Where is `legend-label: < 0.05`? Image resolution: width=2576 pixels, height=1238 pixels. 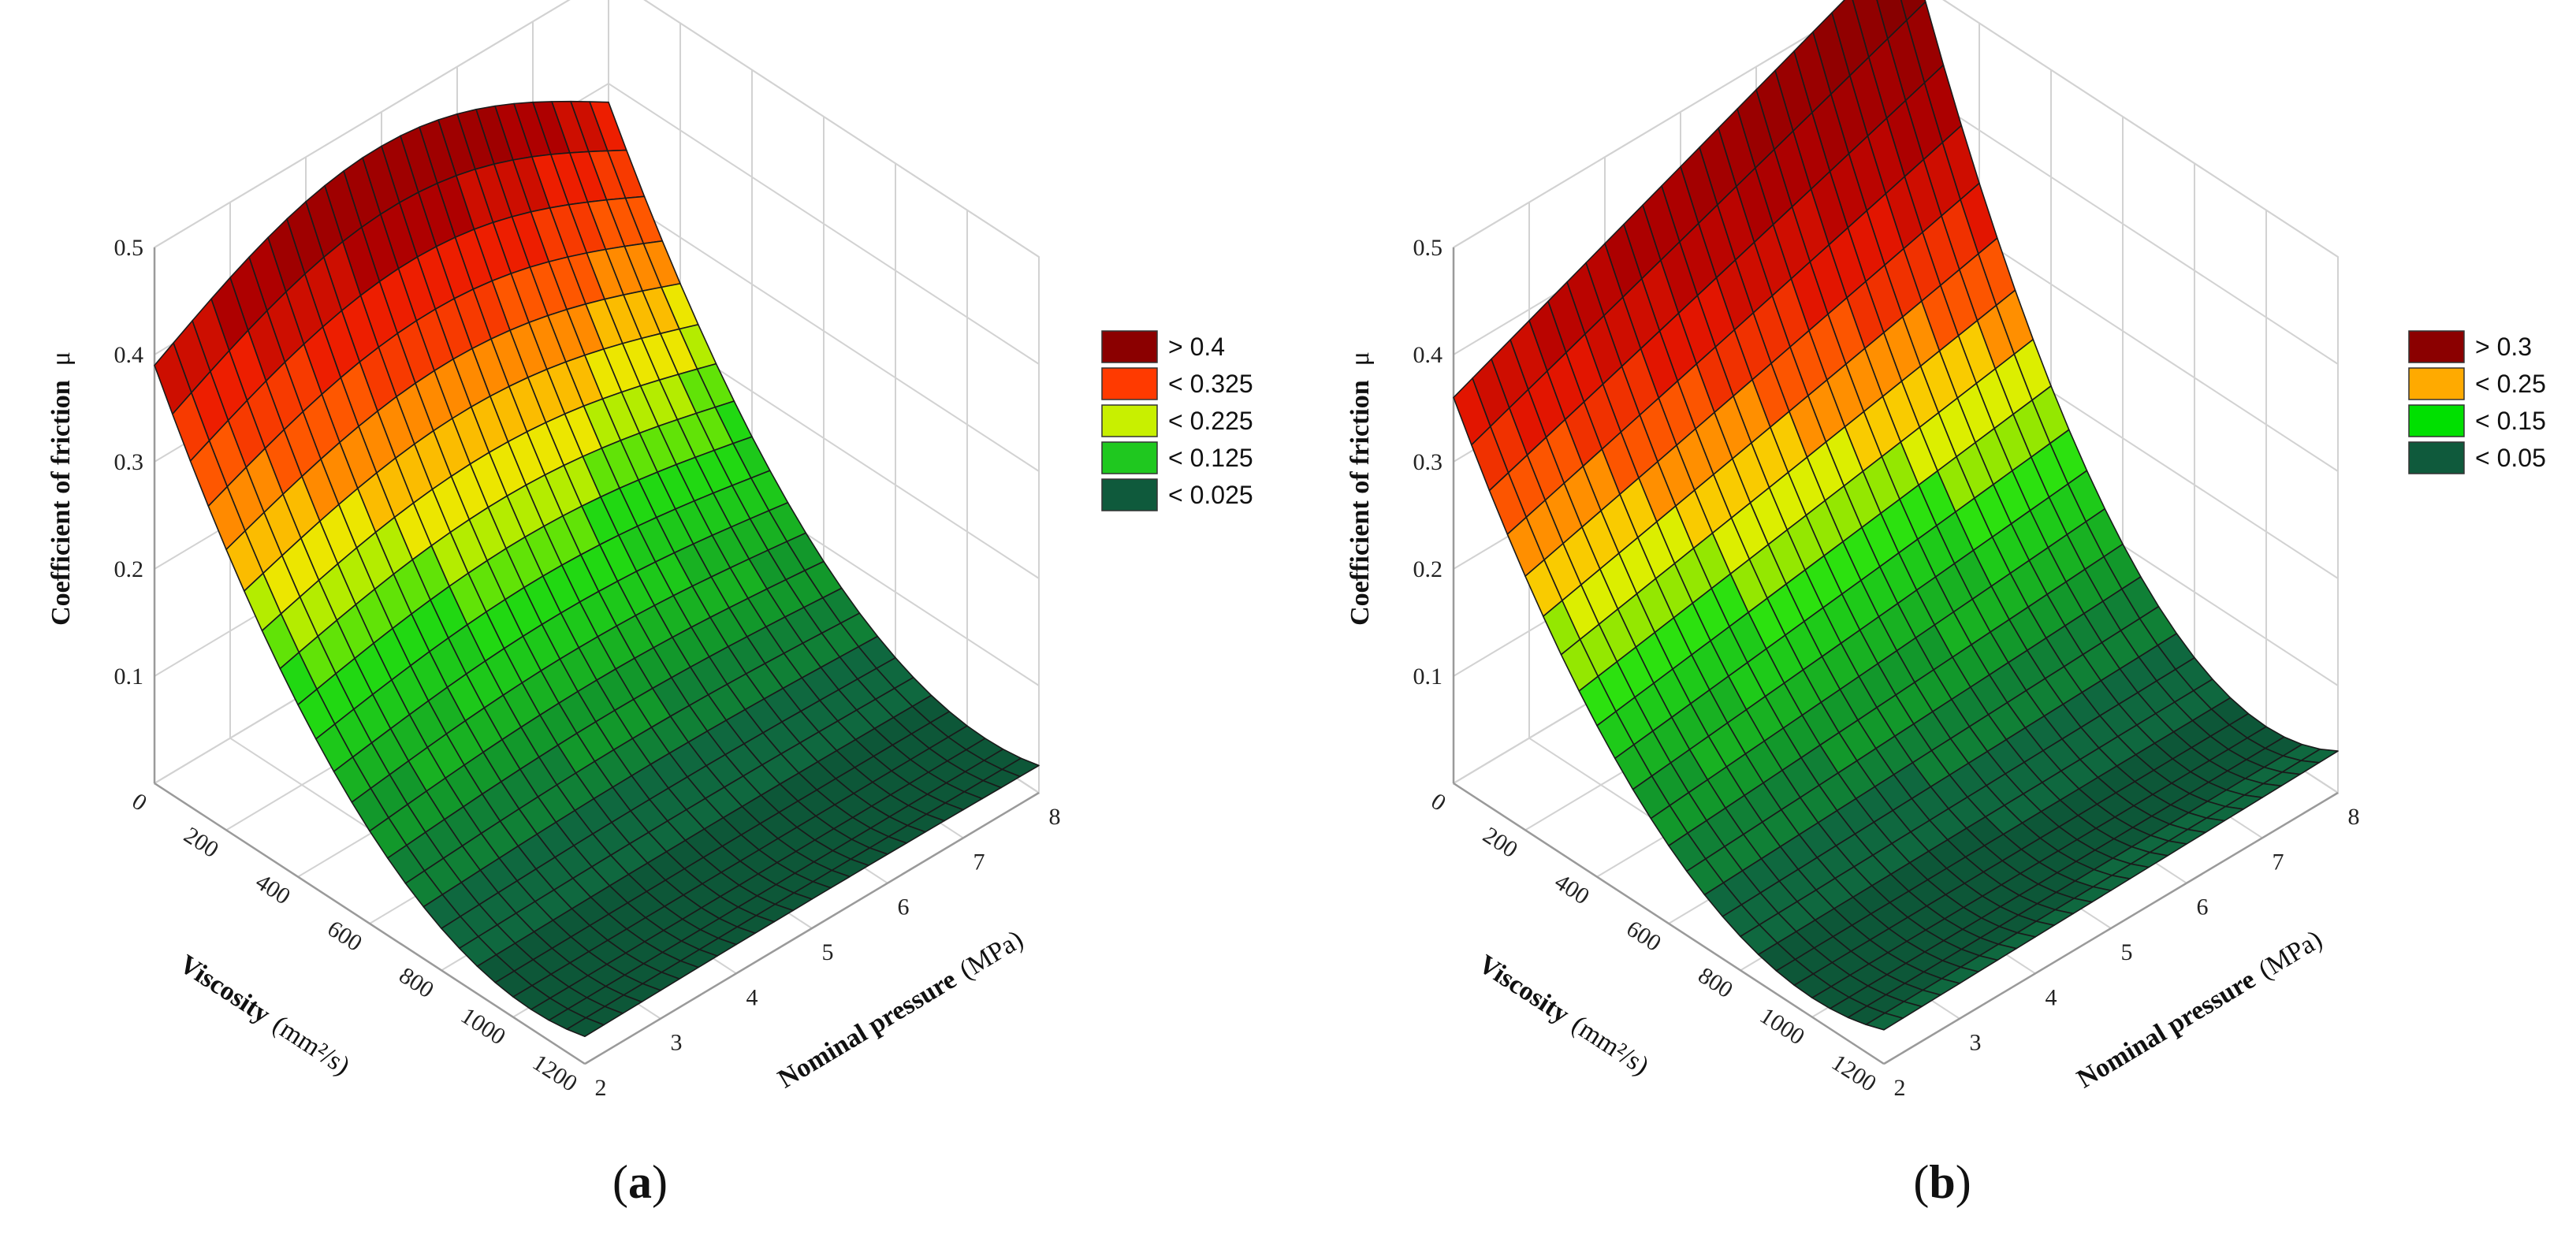 legend-label: < 0.05 is located at coordinates (2510, 458).